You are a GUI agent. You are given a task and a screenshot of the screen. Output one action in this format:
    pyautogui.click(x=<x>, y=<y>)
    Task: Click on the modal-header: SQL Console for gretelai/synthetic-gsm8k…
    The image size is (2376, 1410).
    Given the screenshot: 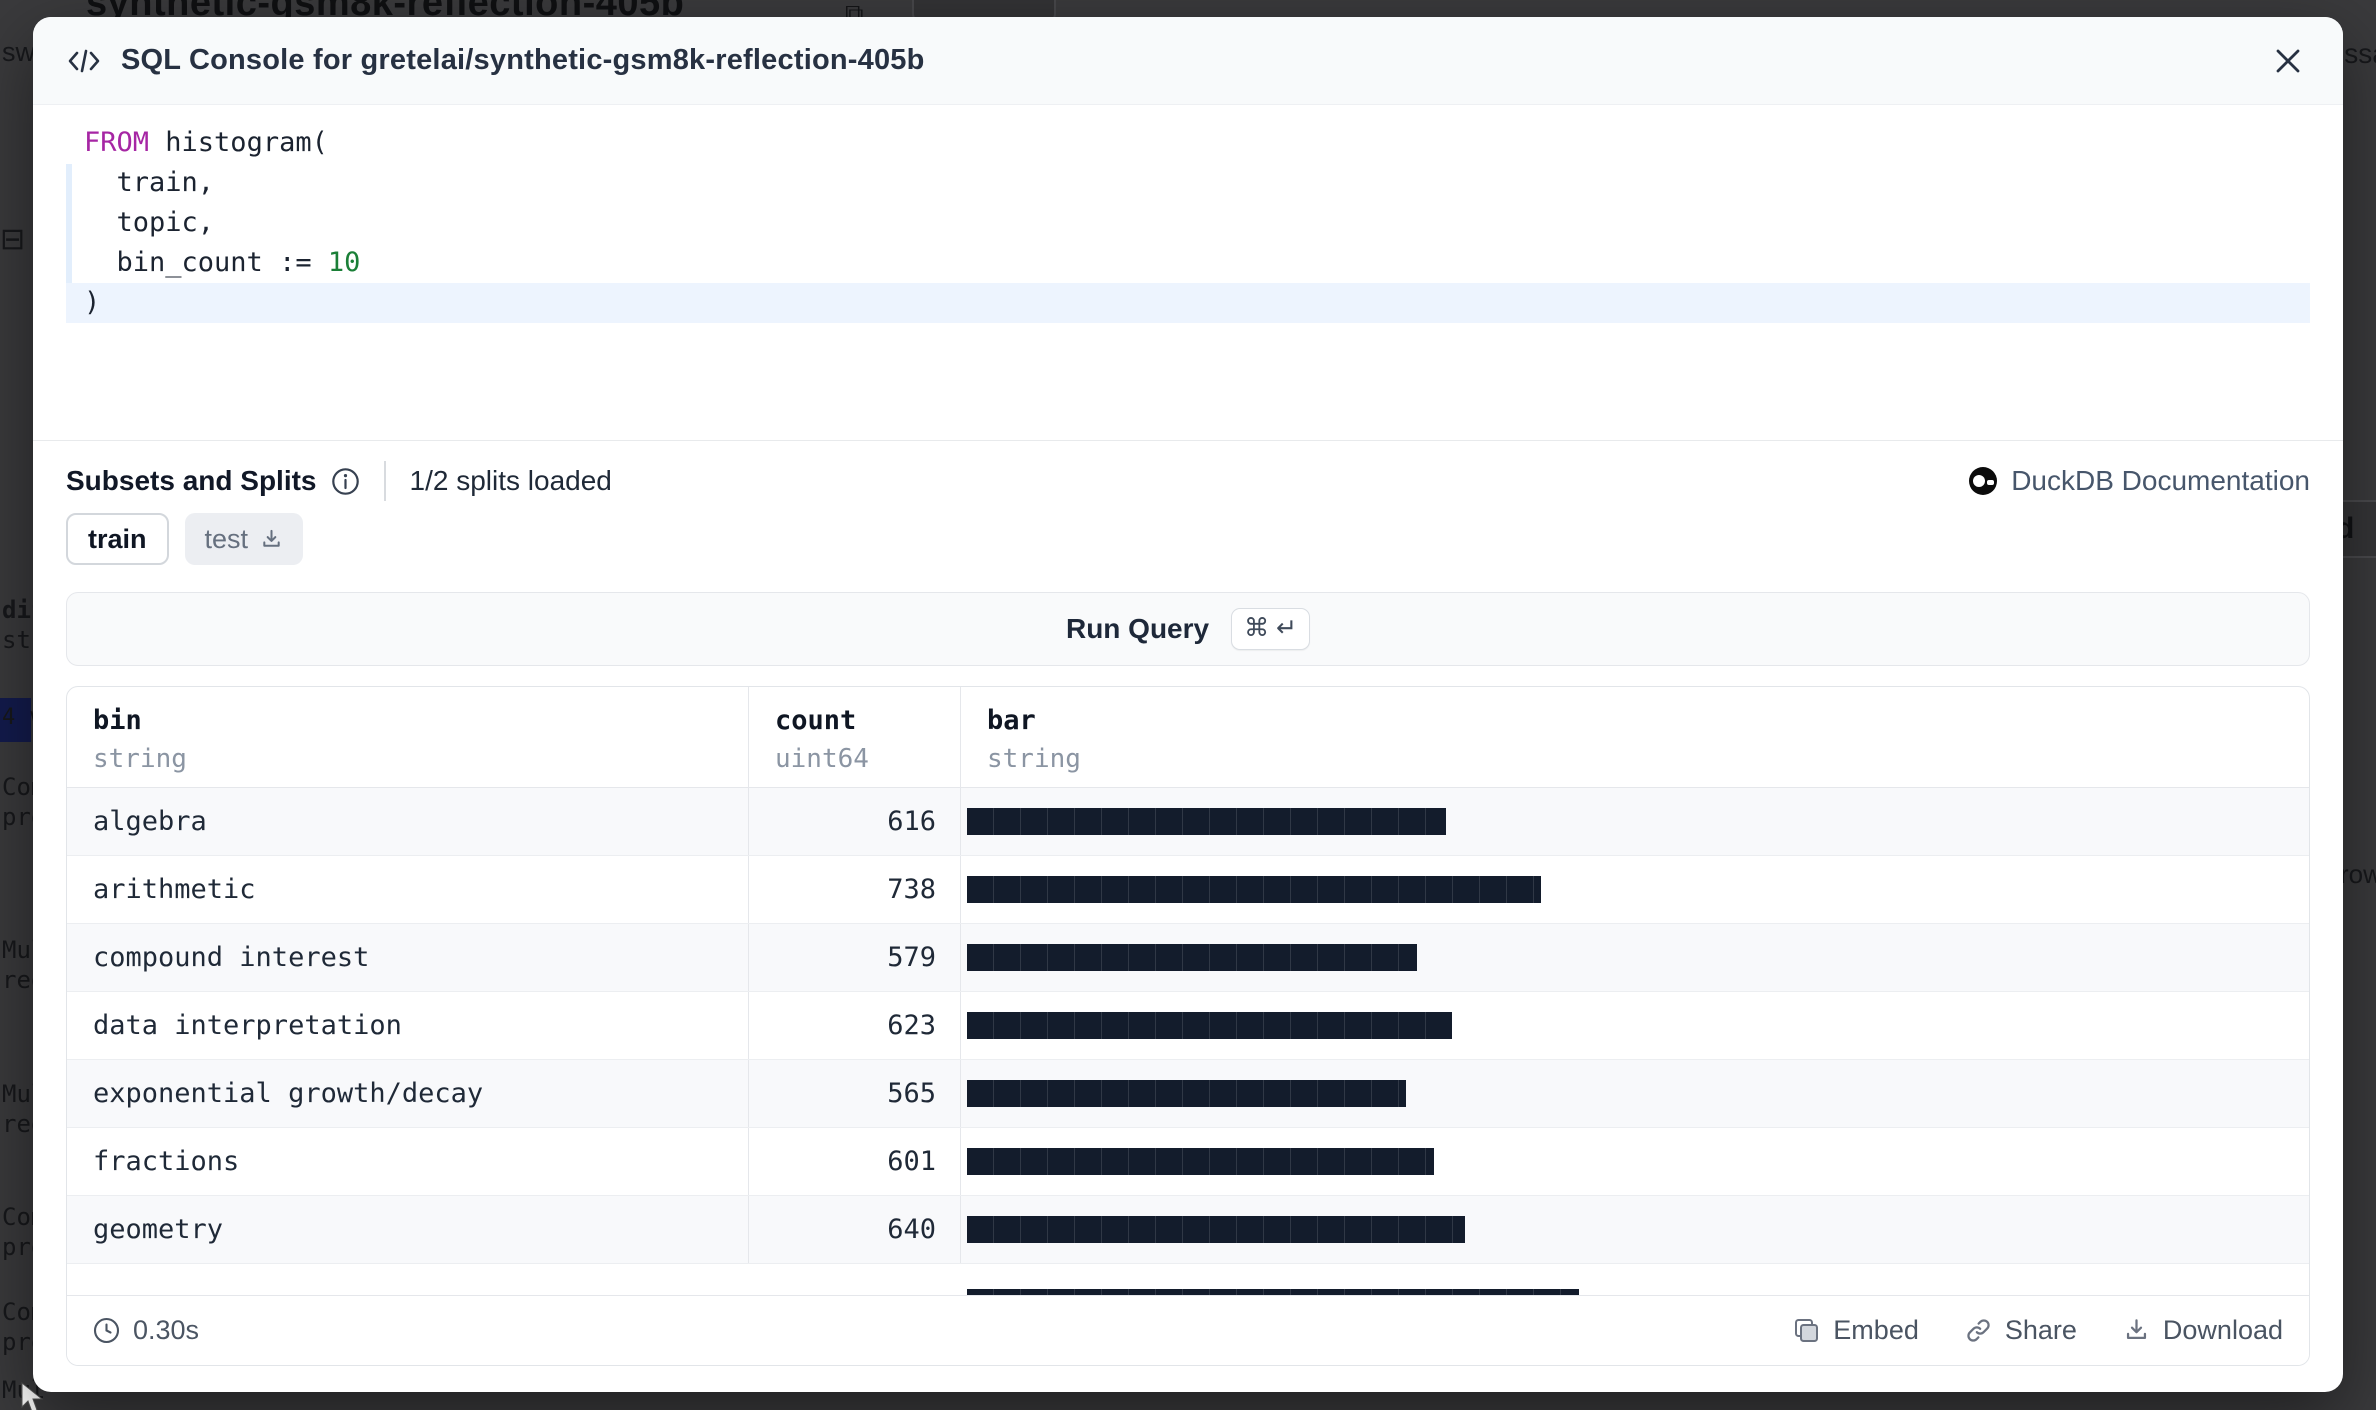 What is the action you would take?
    pyautogui.click(x=1188, y=61)
    